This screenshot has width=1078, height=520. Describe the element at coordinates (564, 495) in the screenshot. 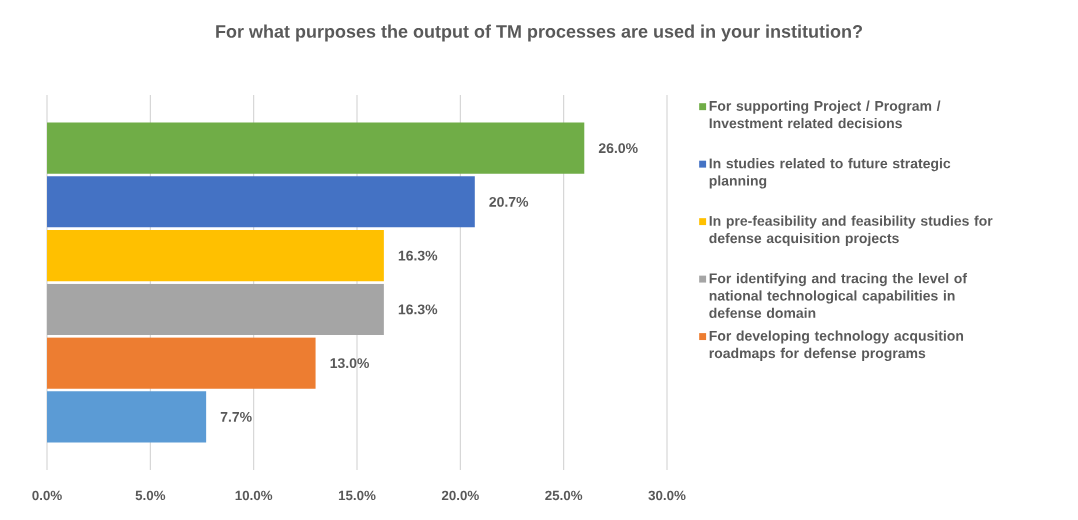

I see `x-tick-label: 25.0%` at that location.